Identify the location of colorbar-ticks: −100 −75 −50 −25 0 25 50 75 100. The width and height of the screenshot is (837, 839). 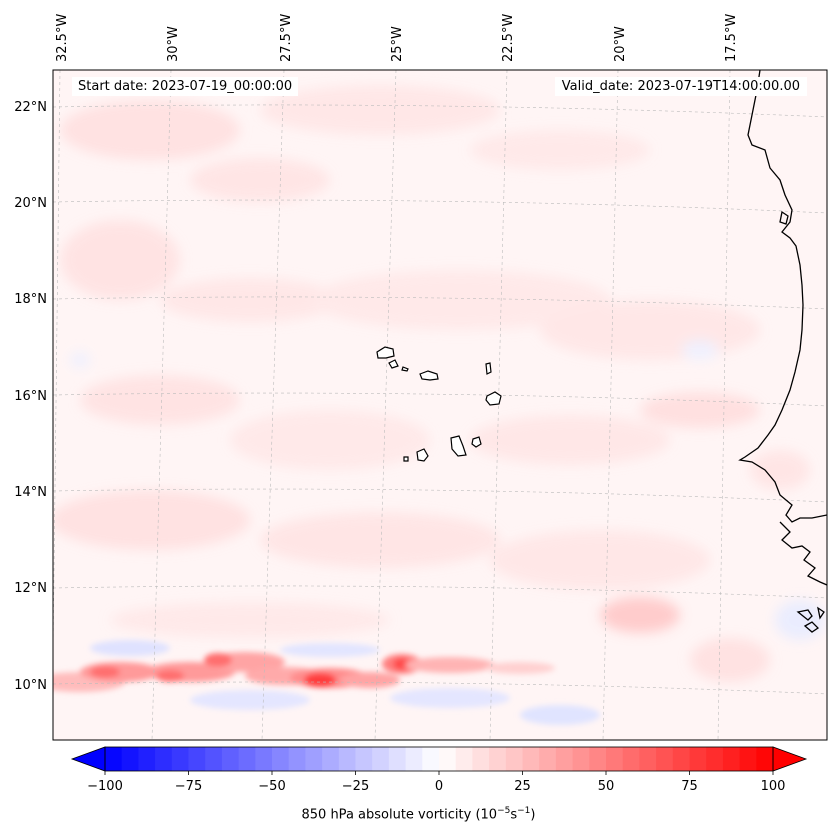
(436, 782).